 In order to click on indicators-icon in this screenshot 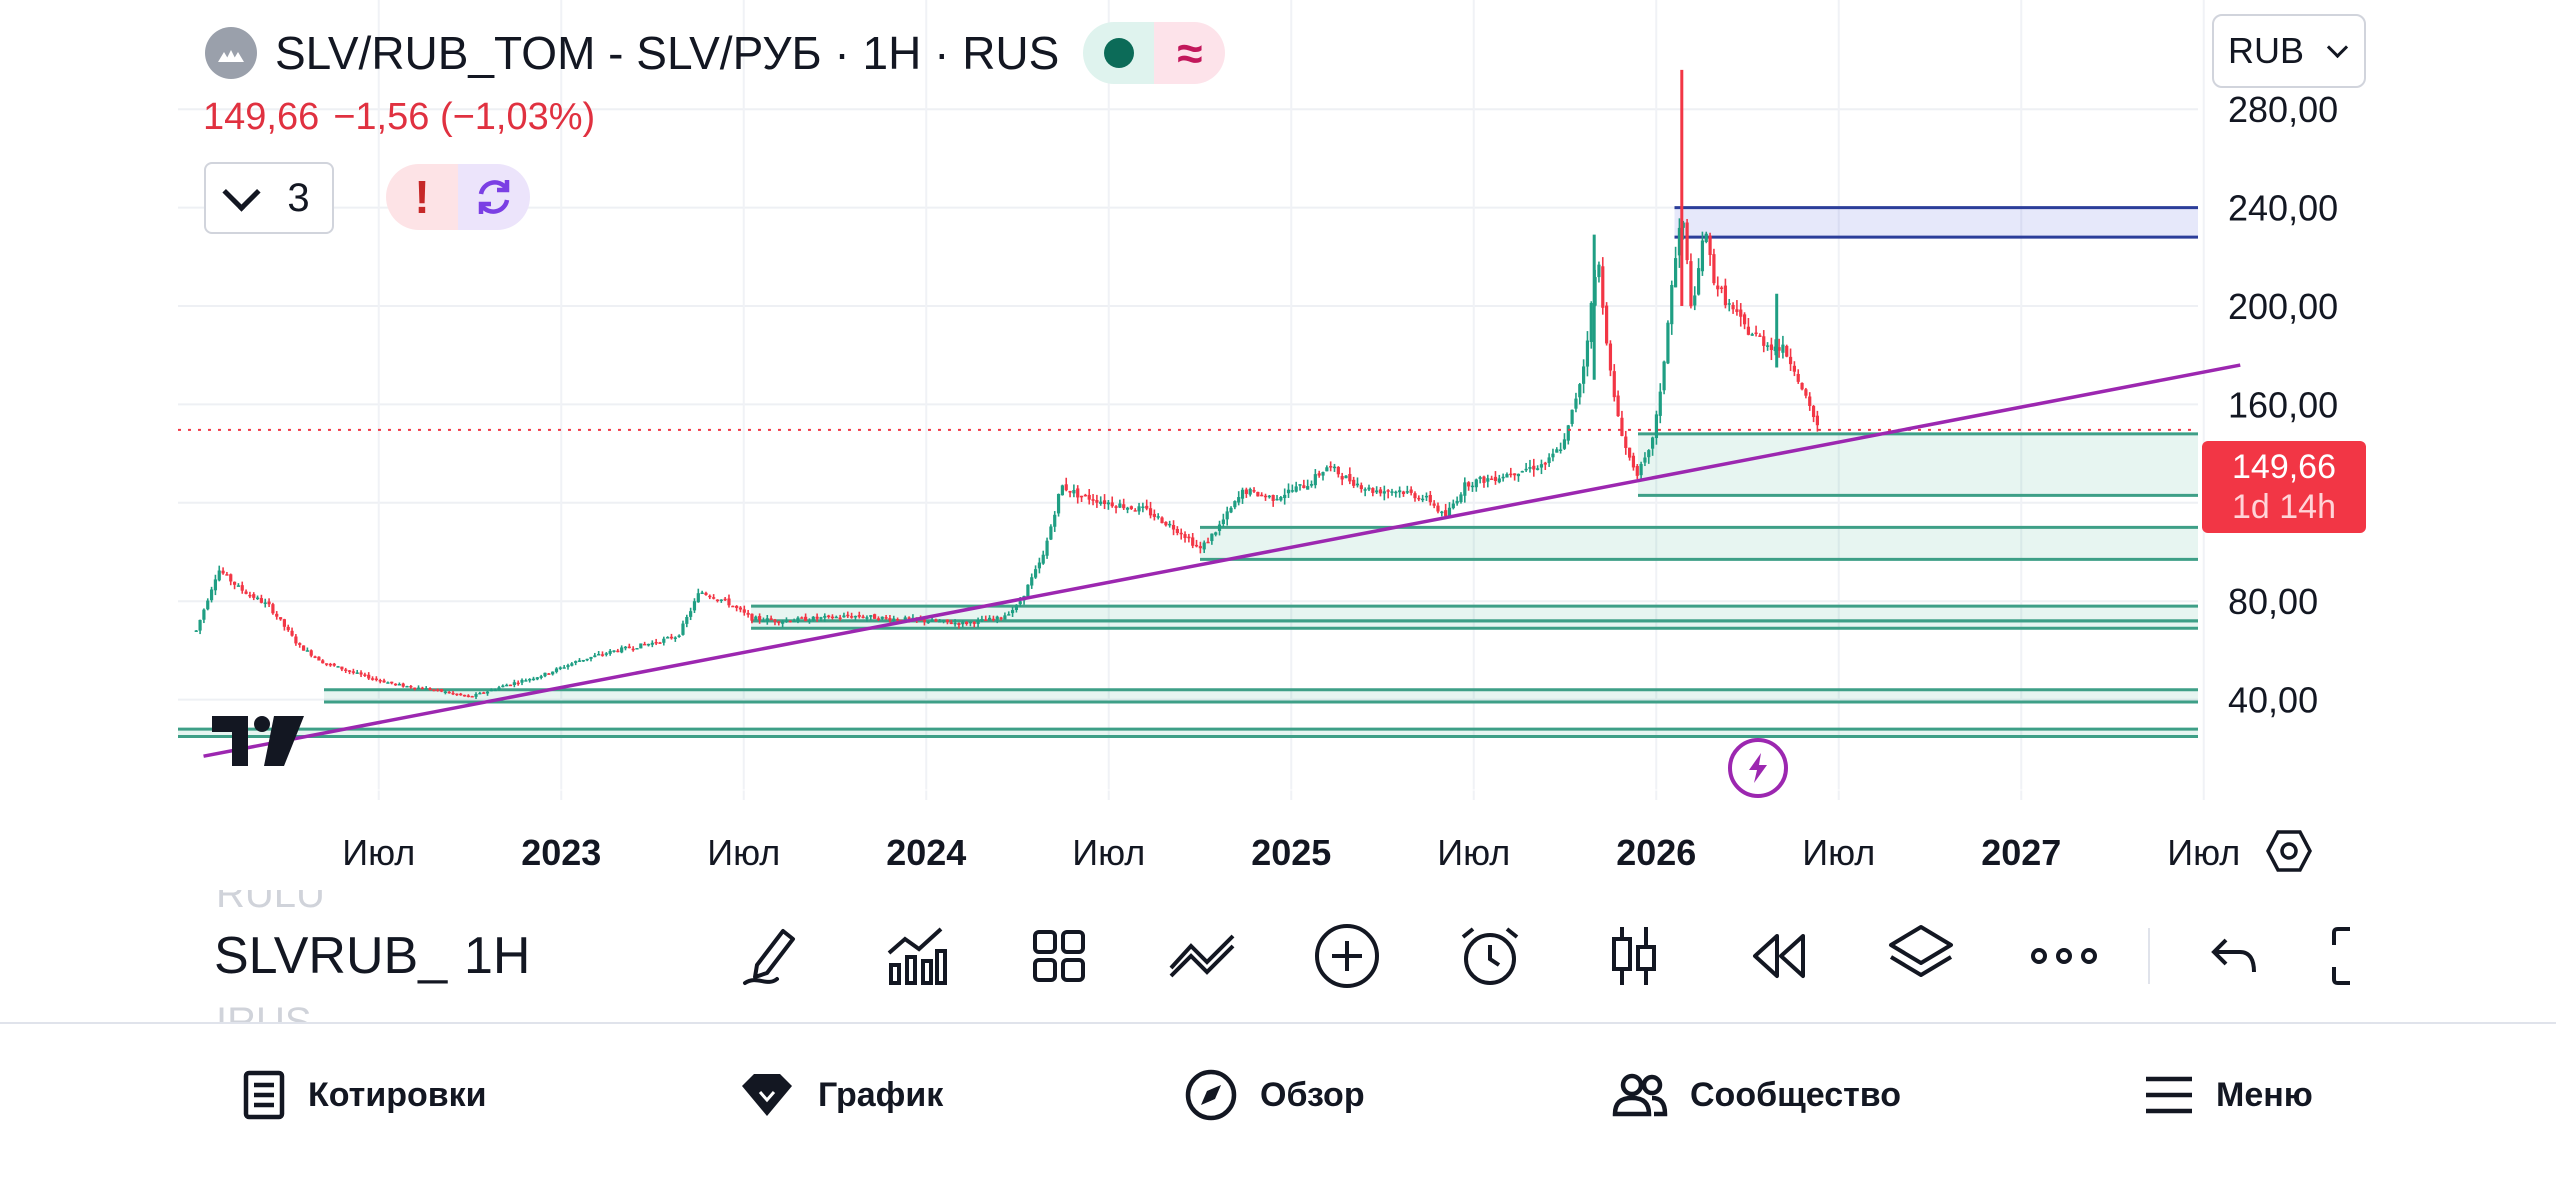, I will do `click(916, 956)`.